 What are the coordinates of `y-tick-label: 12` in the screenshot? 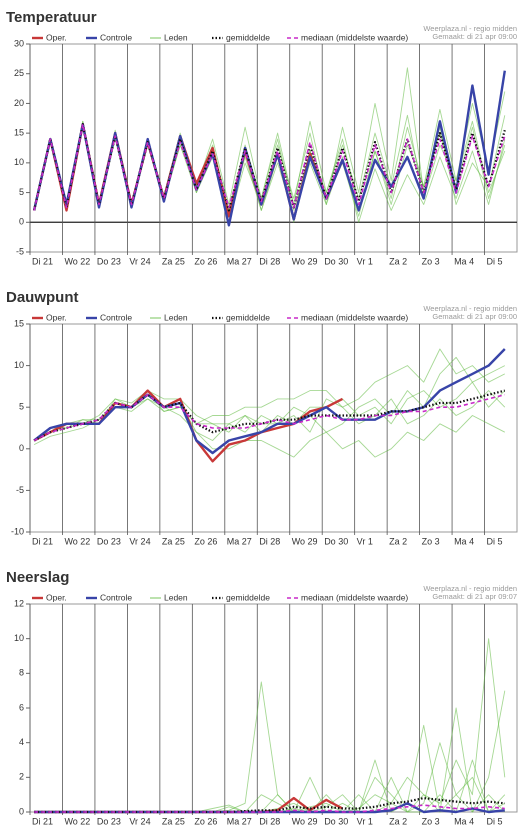 It's located at (19, 603).